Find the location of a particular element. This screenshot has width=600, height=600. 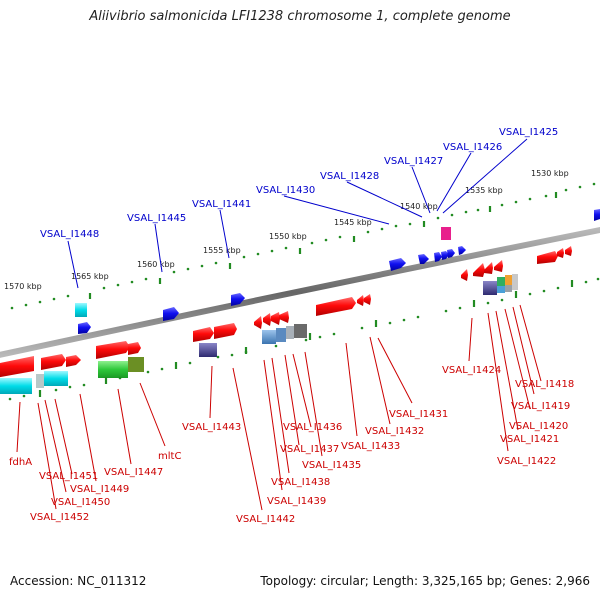

gene-label-VSAL_I1449: VSAL_I1449 is located at coordinates (99, 489).